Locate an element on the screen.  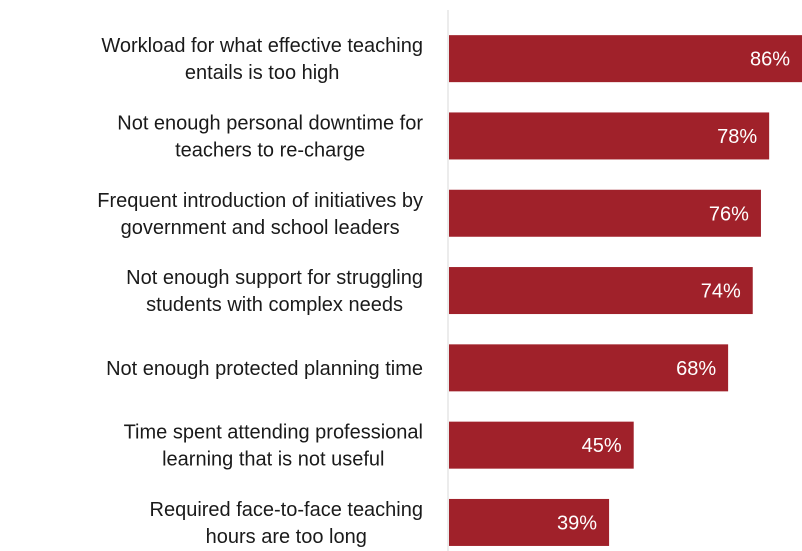
data-label-3: 74% is located at coordinates (721, 292).